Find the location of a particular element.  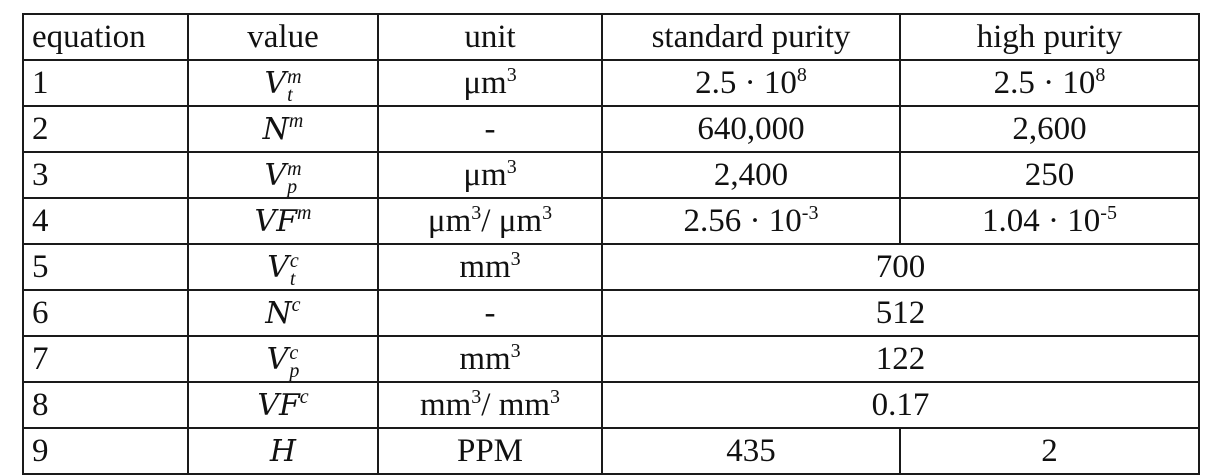

value-symbol: VFm is located at coordinates (283, 221).